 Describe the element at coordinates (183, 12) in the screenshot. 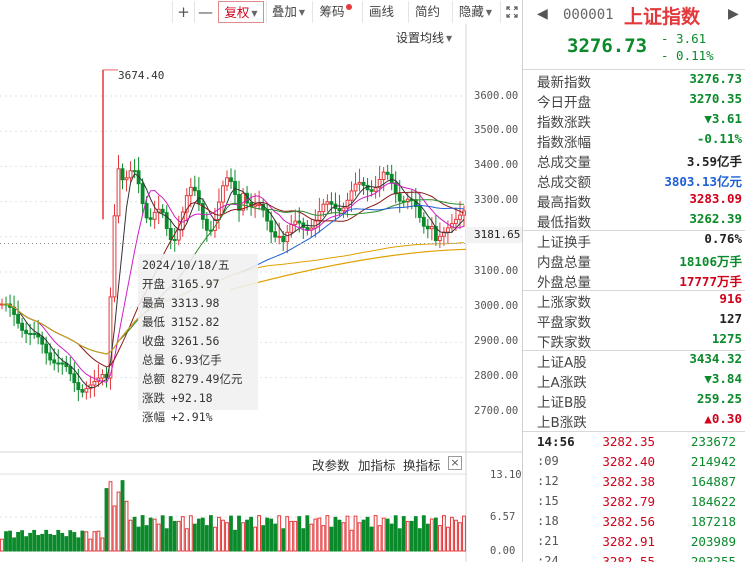

I see `zoom-in-button: +` at that location.